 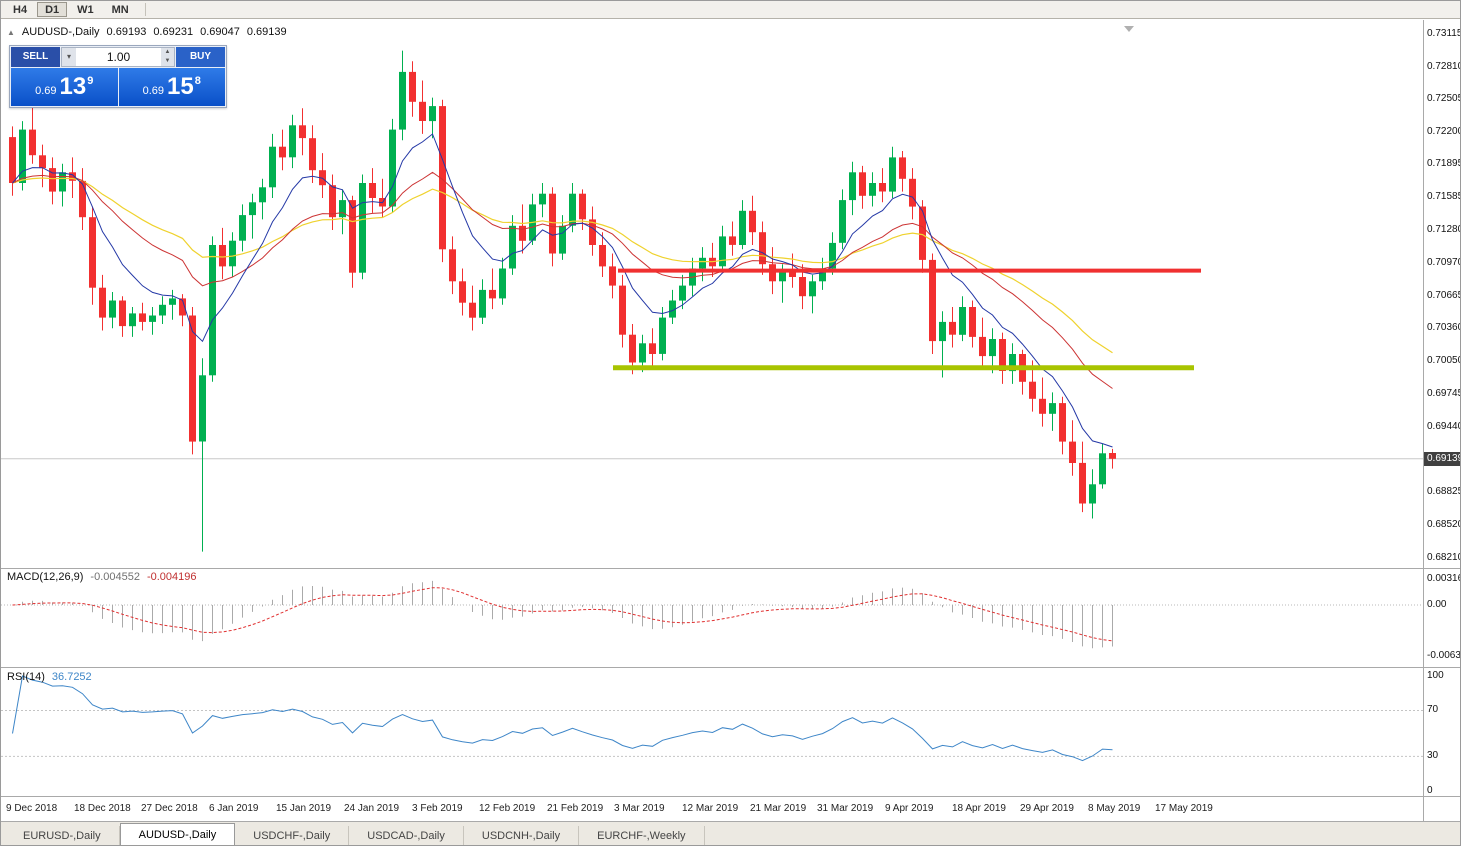 What do you see at coordinates (522, 835) in the screenshot?
I see `bottom-tab-usdcnh: USDCNH-,Daily` at bounding box center [522, 835].